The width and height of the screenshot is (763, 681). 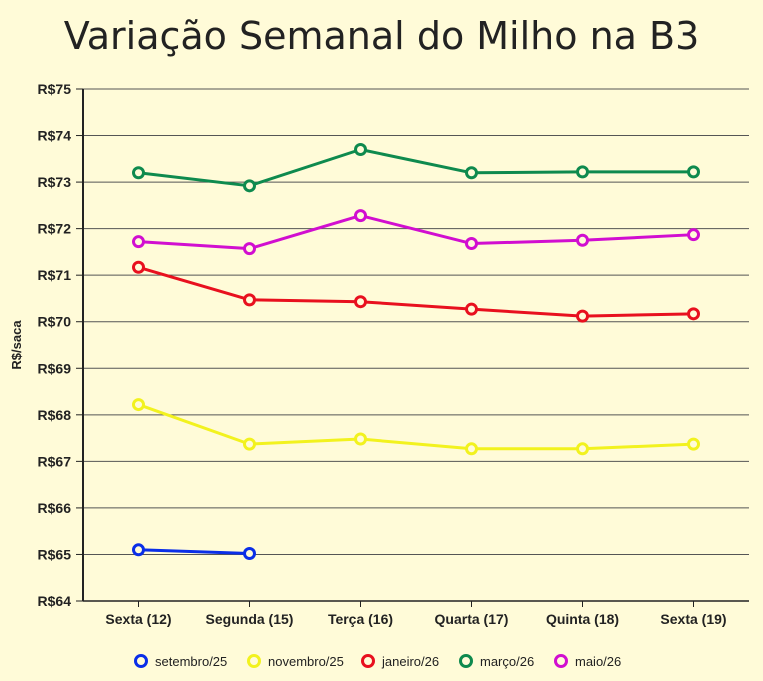 What do you see at coordinates (507, 661) in the screenshot?
I see `legend-label: março/26` at bounding box center [507, 661].